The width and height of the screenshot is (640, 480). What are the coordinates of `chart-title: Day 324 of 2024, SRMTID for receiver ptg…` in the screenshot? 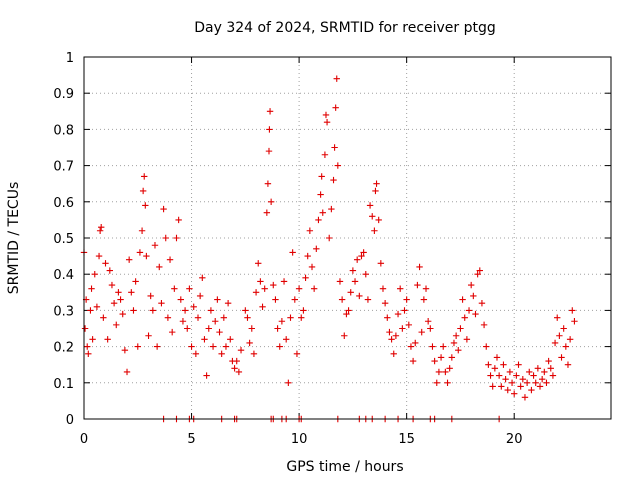 It's located at (345, 28).